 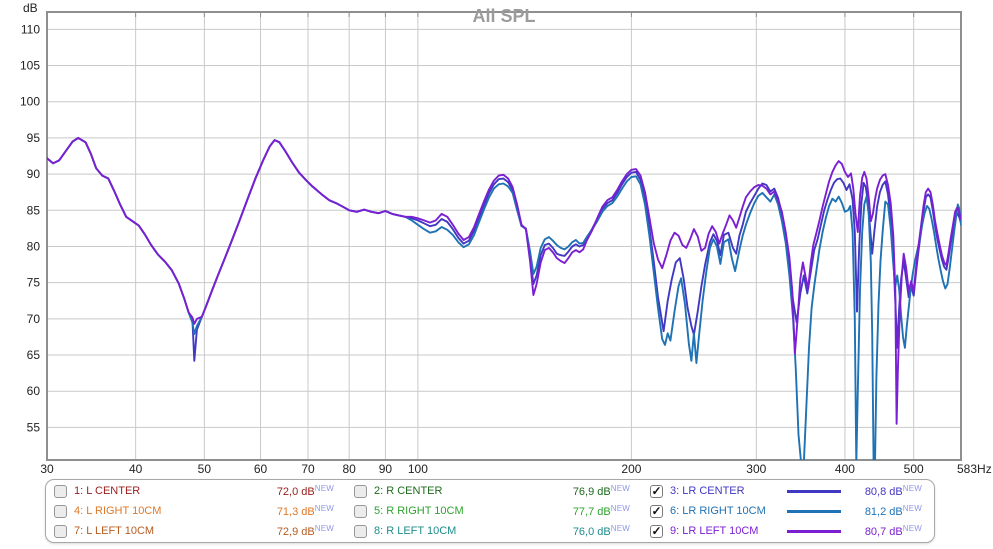 I want to click on trace-label: 3: LR CENTER, so click(x=707, y=491).